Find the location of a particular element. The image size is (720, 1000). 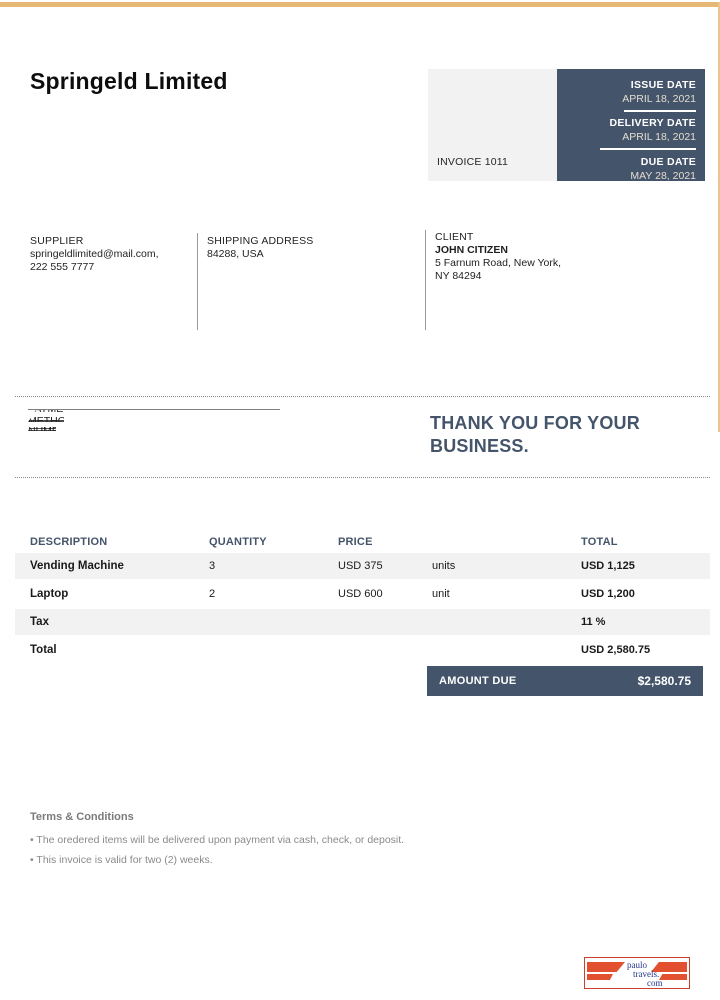

table-row: Tax 11 % is located at coordinates (362, 622).